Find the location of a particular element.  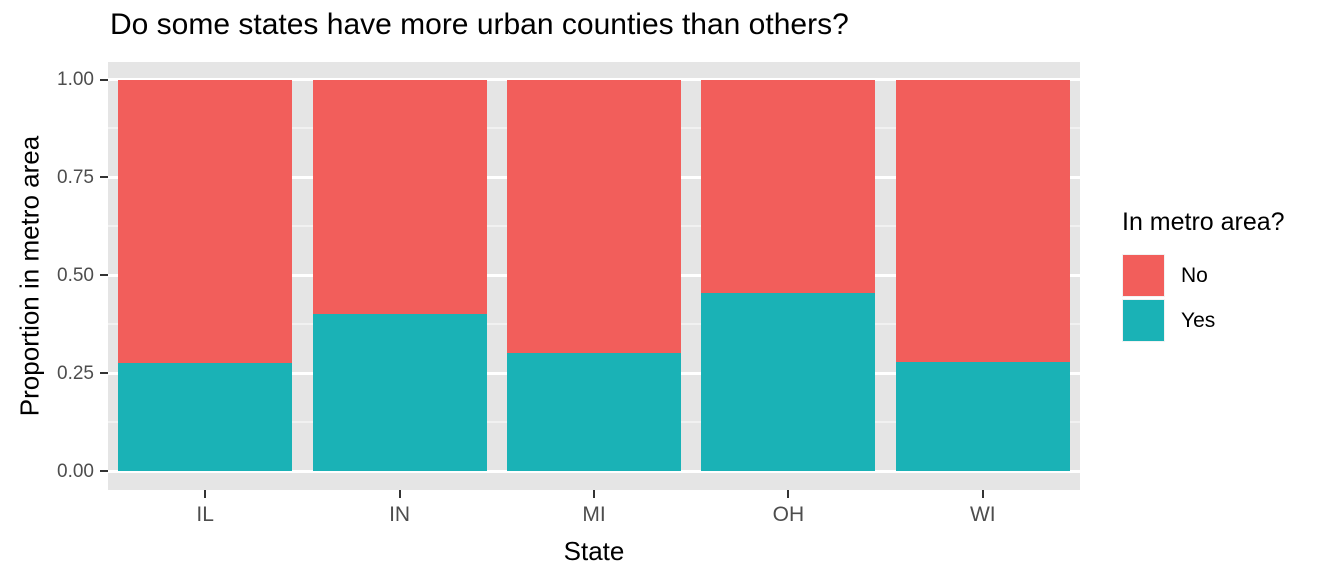

legend-entry-no: No is located at coordinates (1203, 275).